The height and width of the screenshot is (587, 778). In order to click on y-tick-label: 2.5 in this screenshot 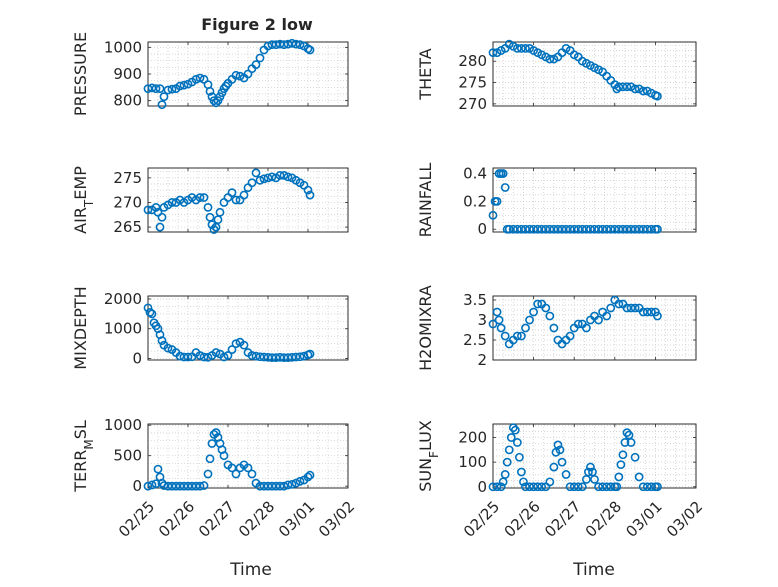, I will do `click(475, 340)`.